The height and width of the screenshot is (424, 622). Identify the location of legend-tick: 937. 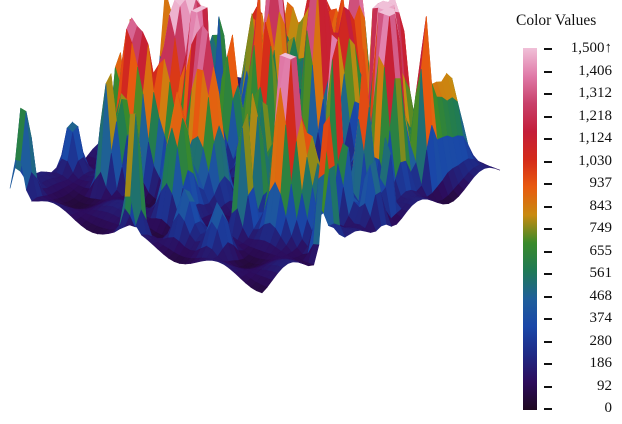
(580, 183).